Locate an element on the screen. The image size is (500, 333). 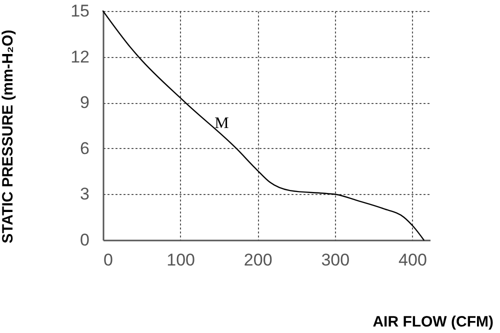
x-axis-title: AIR FLOW (CFM) is located at coordinates (433, 322).